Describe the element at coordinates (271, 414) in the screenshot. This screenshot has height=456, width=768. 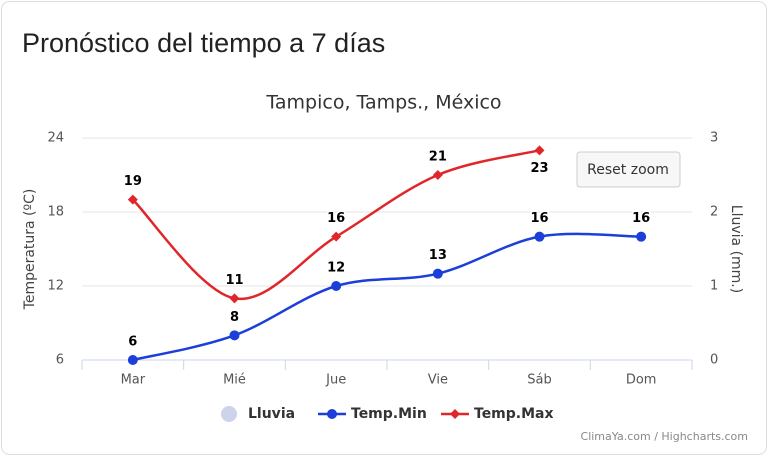
I see `legend-label: Lluvia` at that location.